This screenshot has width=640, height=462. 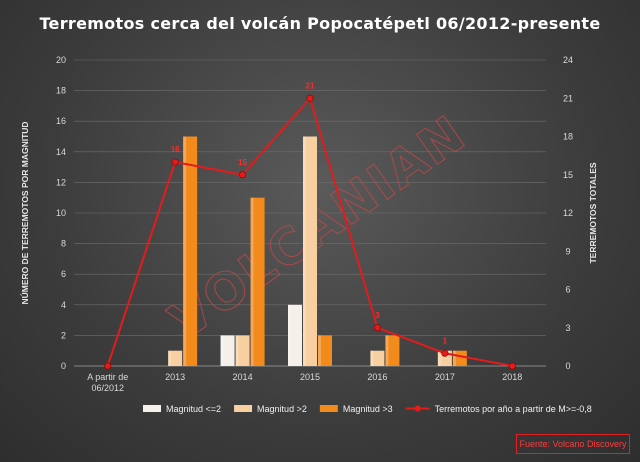 I want to click on legend-label: Magnitud >3, so click(x=368, y=409).